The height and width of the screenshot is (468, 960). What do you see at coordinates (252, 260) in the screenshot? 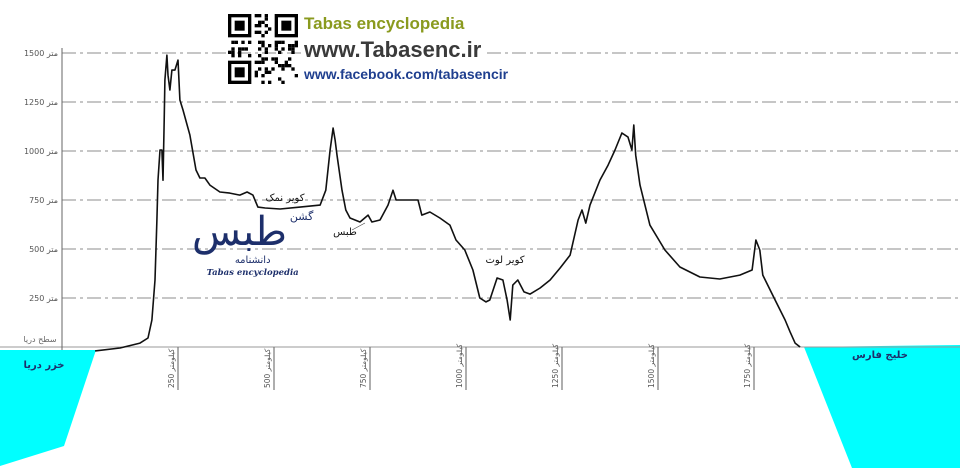
I see `logo-text-sub: دانشنامه` at bounding box center [252, 260].